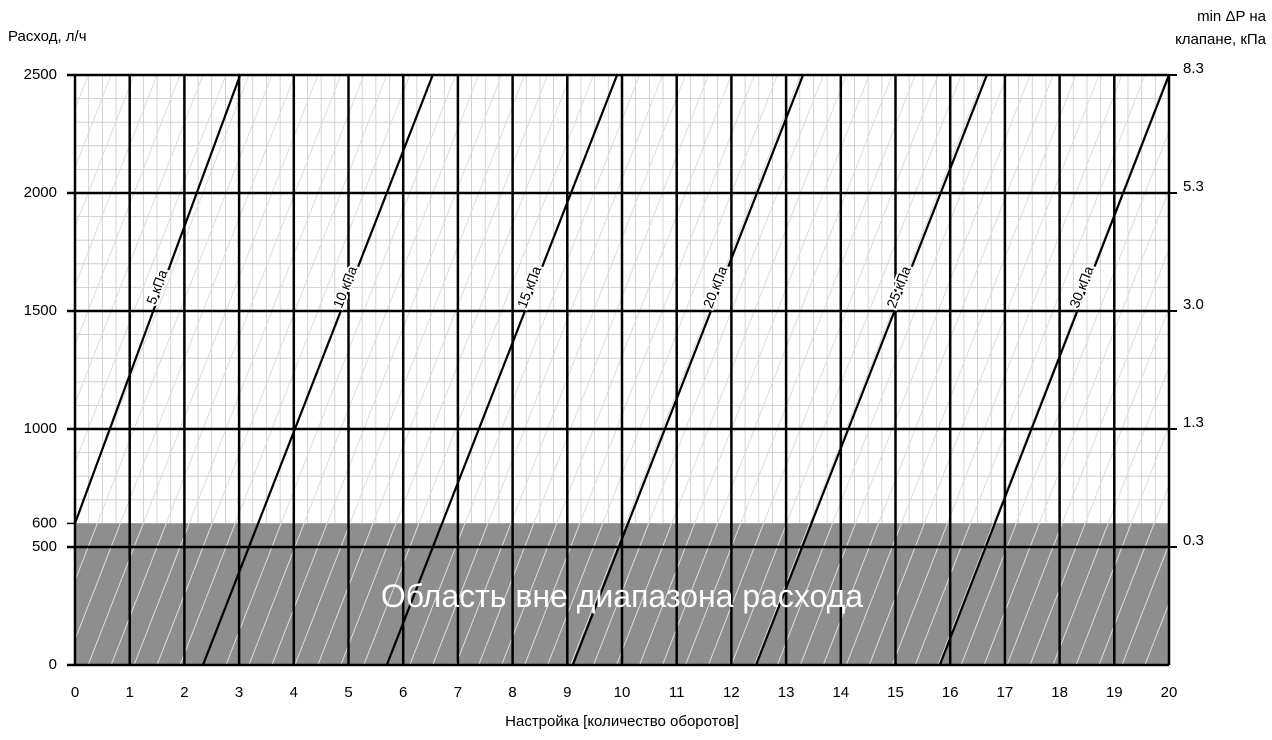 The height and width of the screenshot is (740, 1272). What do you see at coordinates (40, 74) in the screenshot?
I see `y-tick-label: 2500` at bounding box center [40, 74].